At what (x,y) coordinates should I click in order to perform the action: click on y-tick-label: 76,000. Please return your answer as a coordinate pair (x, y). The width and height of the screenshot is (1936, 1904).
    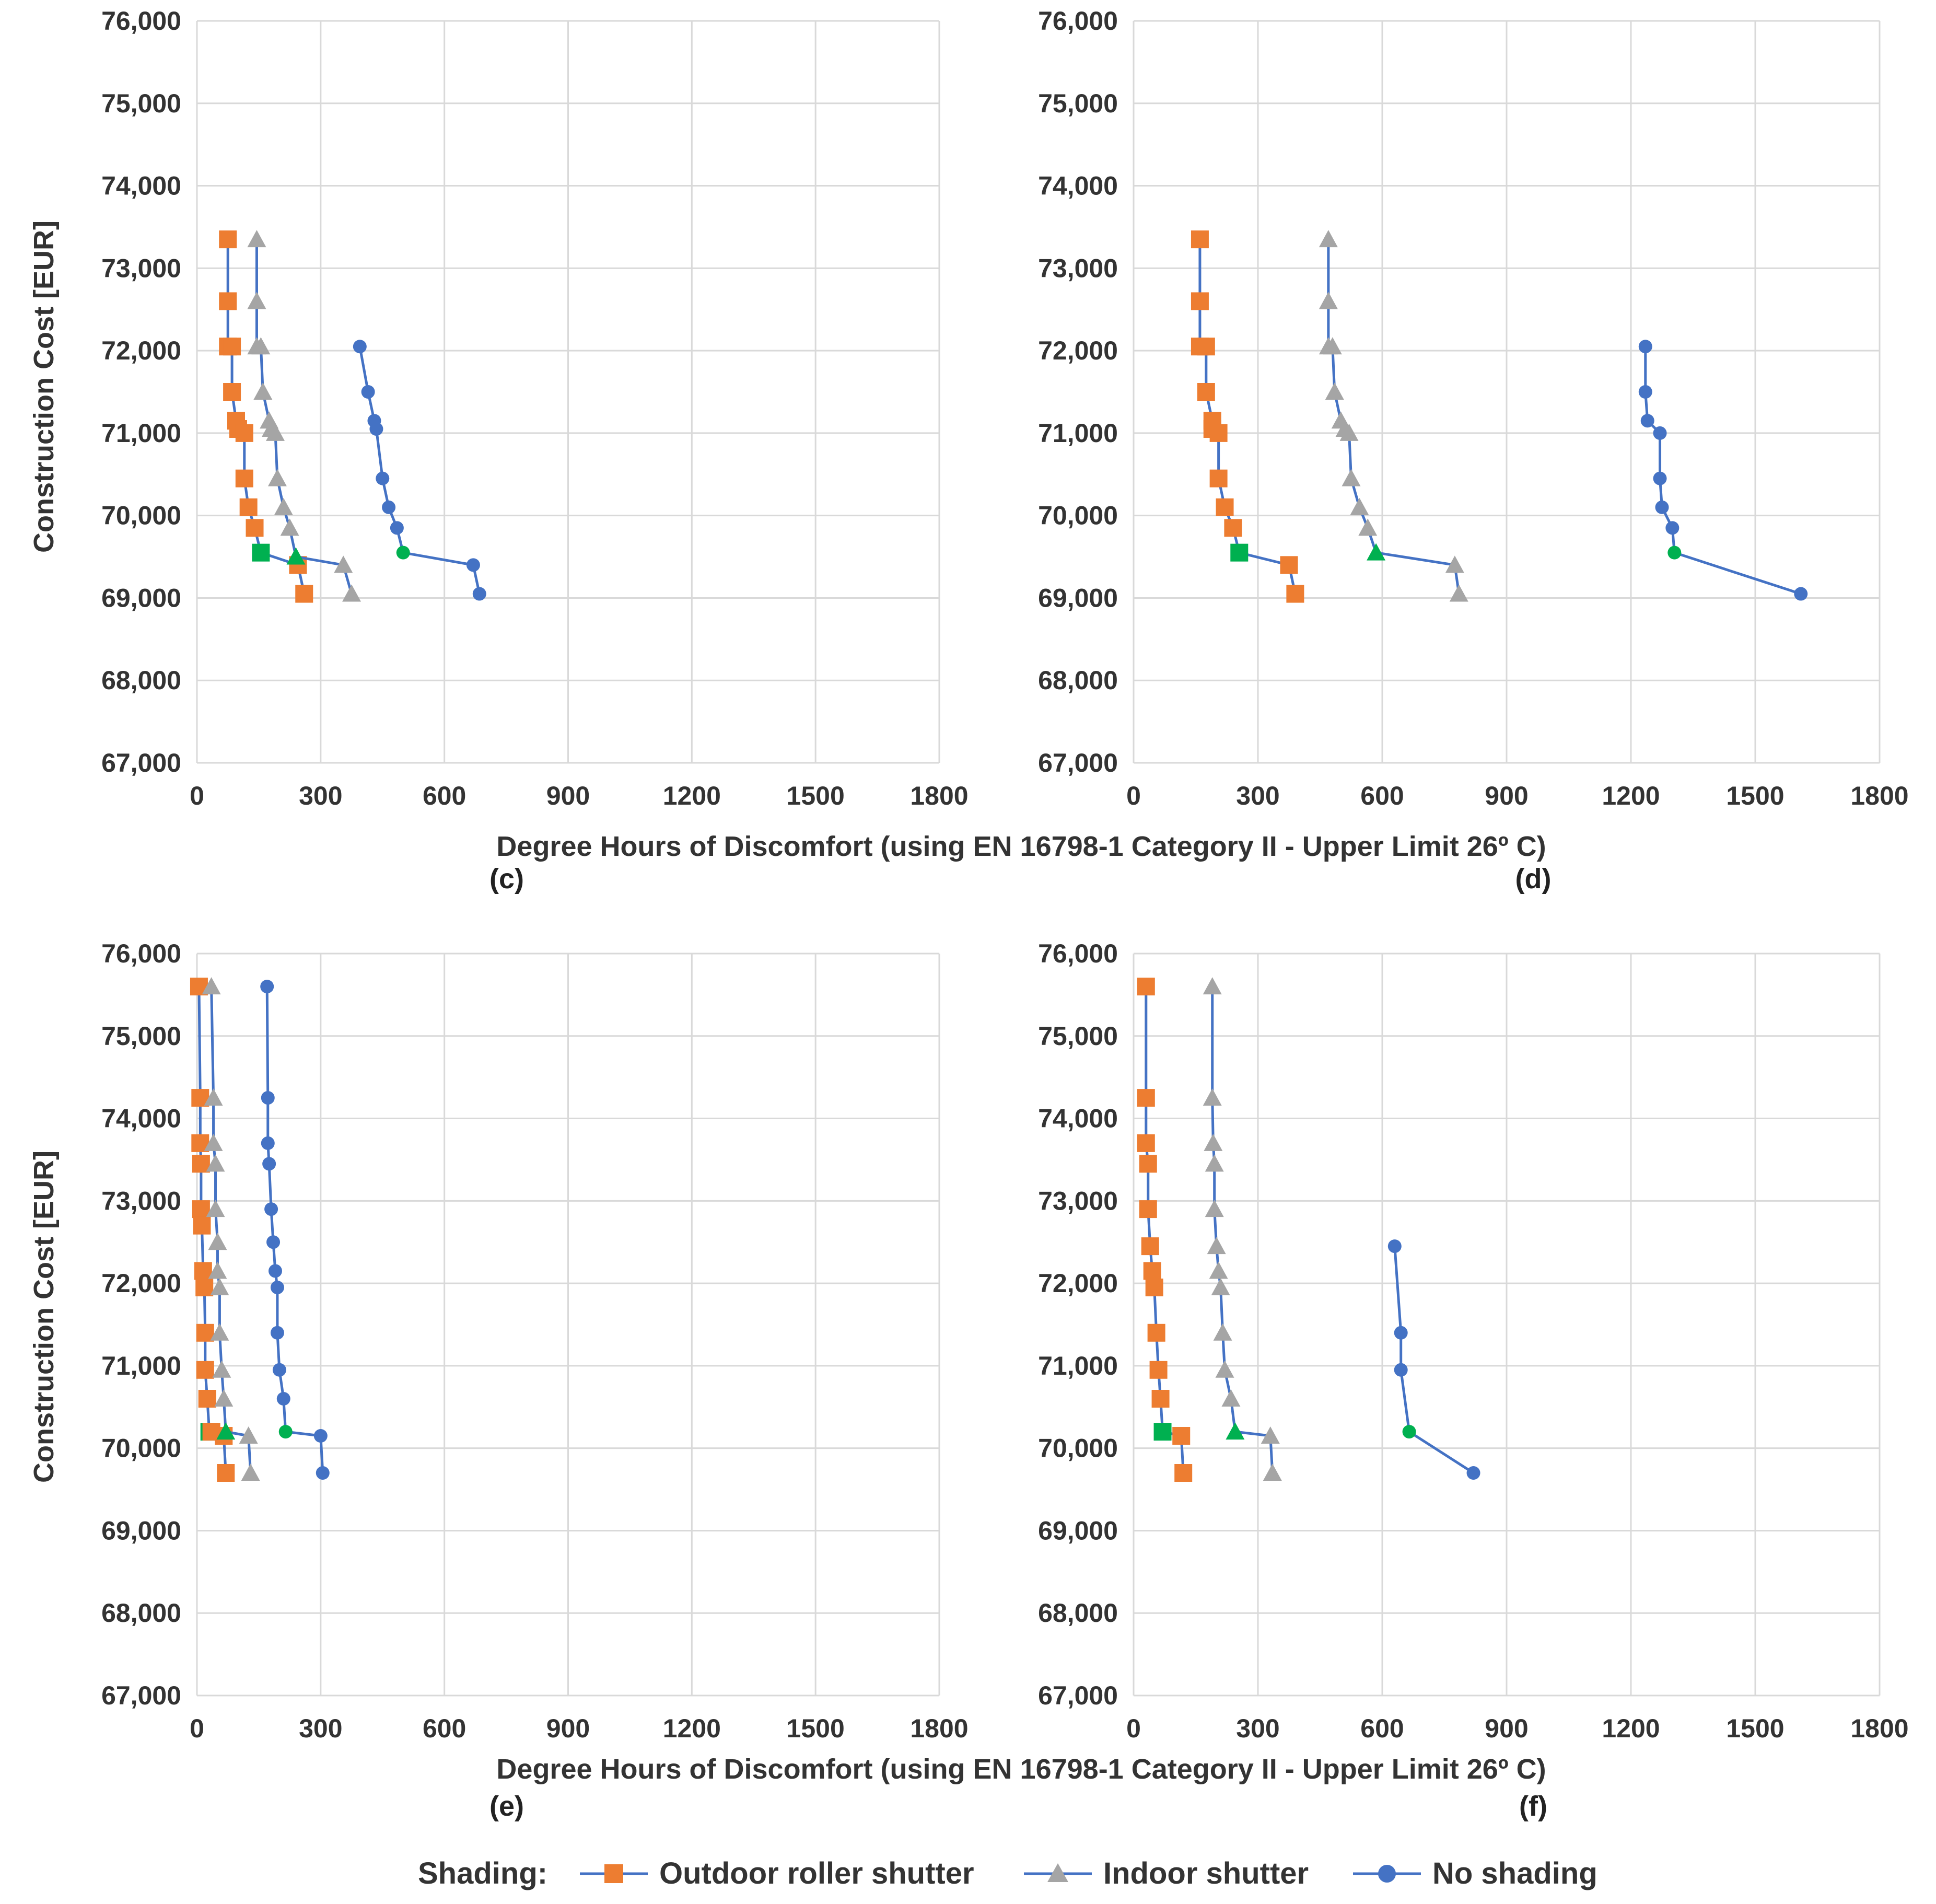
    Looking at the image, I should click on (1078, 953).